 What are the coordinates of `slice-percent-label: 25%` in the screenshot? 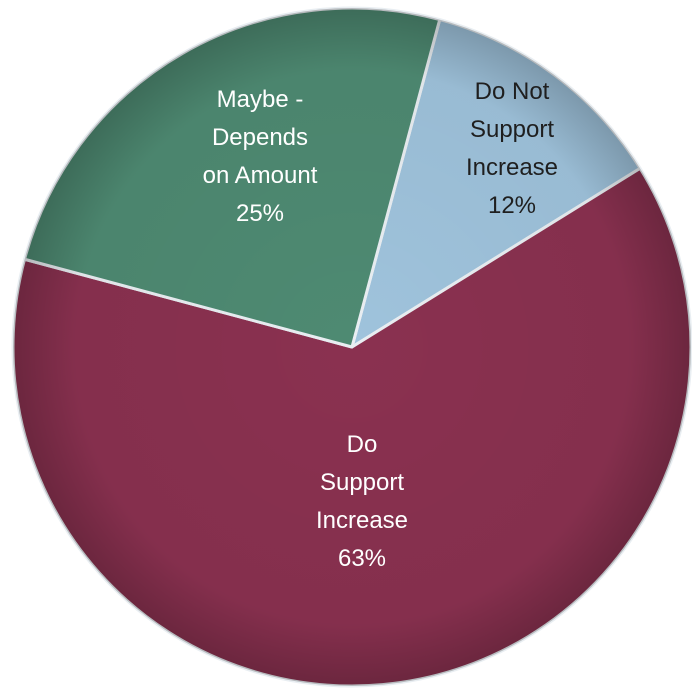 It's located at (260, 213).